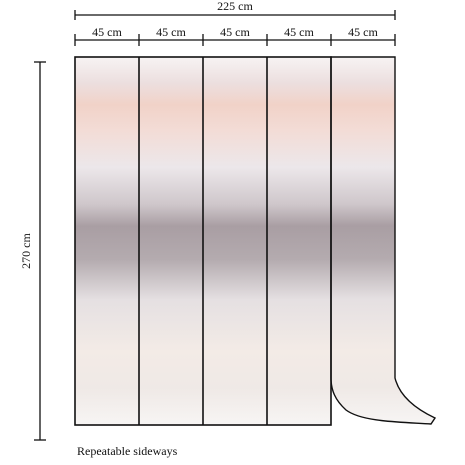 The height and width of the screenshot is (465, 465). What do you see at coordinates (127, 451) in the screenshot?
I see `caption: Repeatable sideways` at bounding box center [127, 451].